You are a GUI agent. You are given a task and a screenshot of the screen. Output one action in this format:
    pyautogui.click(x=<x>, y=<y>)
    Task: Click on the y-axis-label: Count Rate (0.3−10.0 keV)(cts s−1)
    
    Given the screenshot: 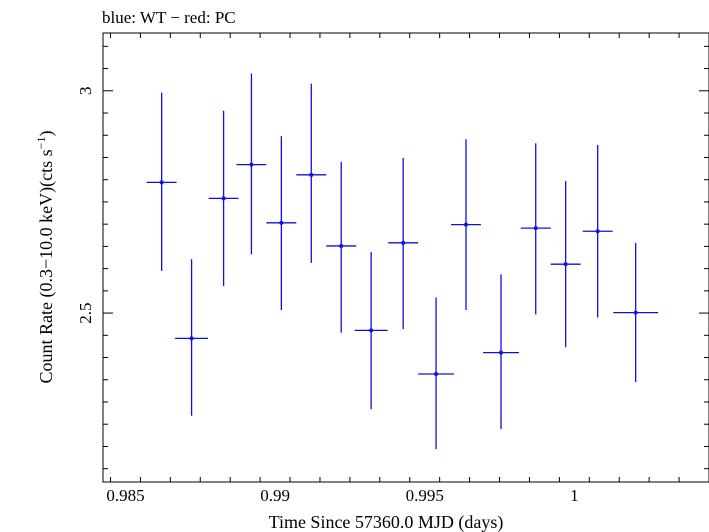 What is the action you would take?
    pyautogui.click(x=45, y=257)
    